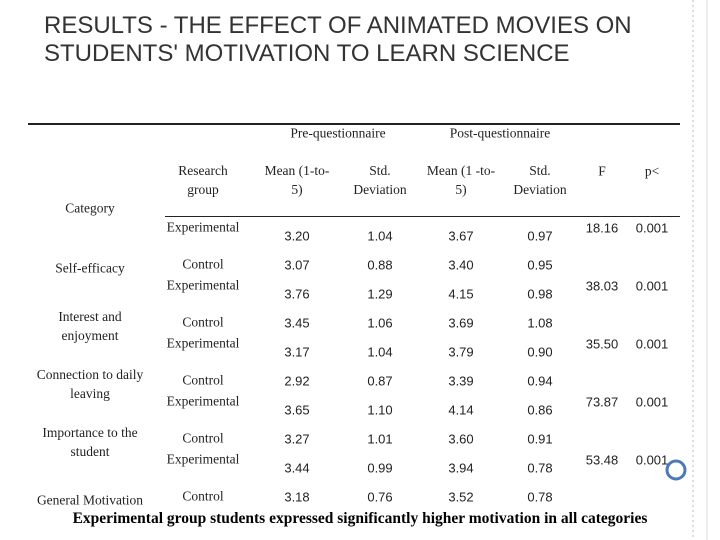 This screenshot has height=540, width=720. I want to click on table-value: 0.97, so click(540, 236).